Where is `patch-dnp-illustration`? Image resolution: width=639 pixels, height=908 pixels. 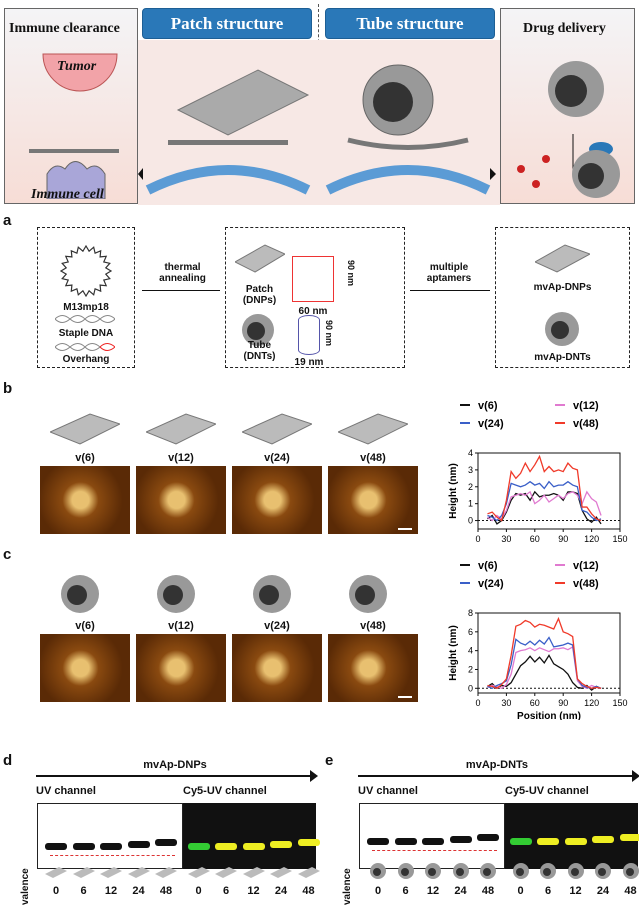
patch-dnp-illustration is located at coordinates (260, 258).